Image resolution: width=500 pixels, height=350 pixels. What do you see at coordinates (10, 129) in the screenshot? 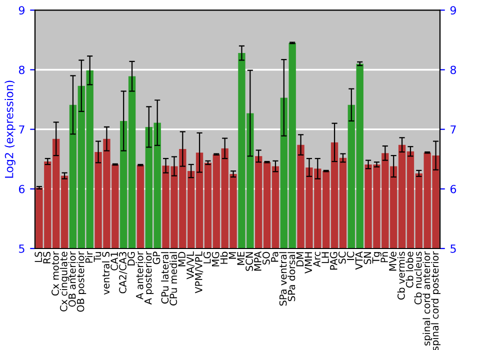
I see `y-axis-title: Log2 (expression)` at bounding box center [10, 129].